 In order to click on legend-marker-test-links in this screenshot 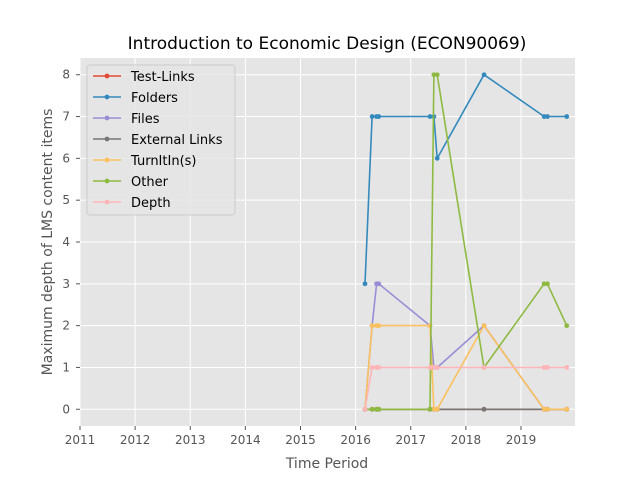, I will do `click(107, 76)`.